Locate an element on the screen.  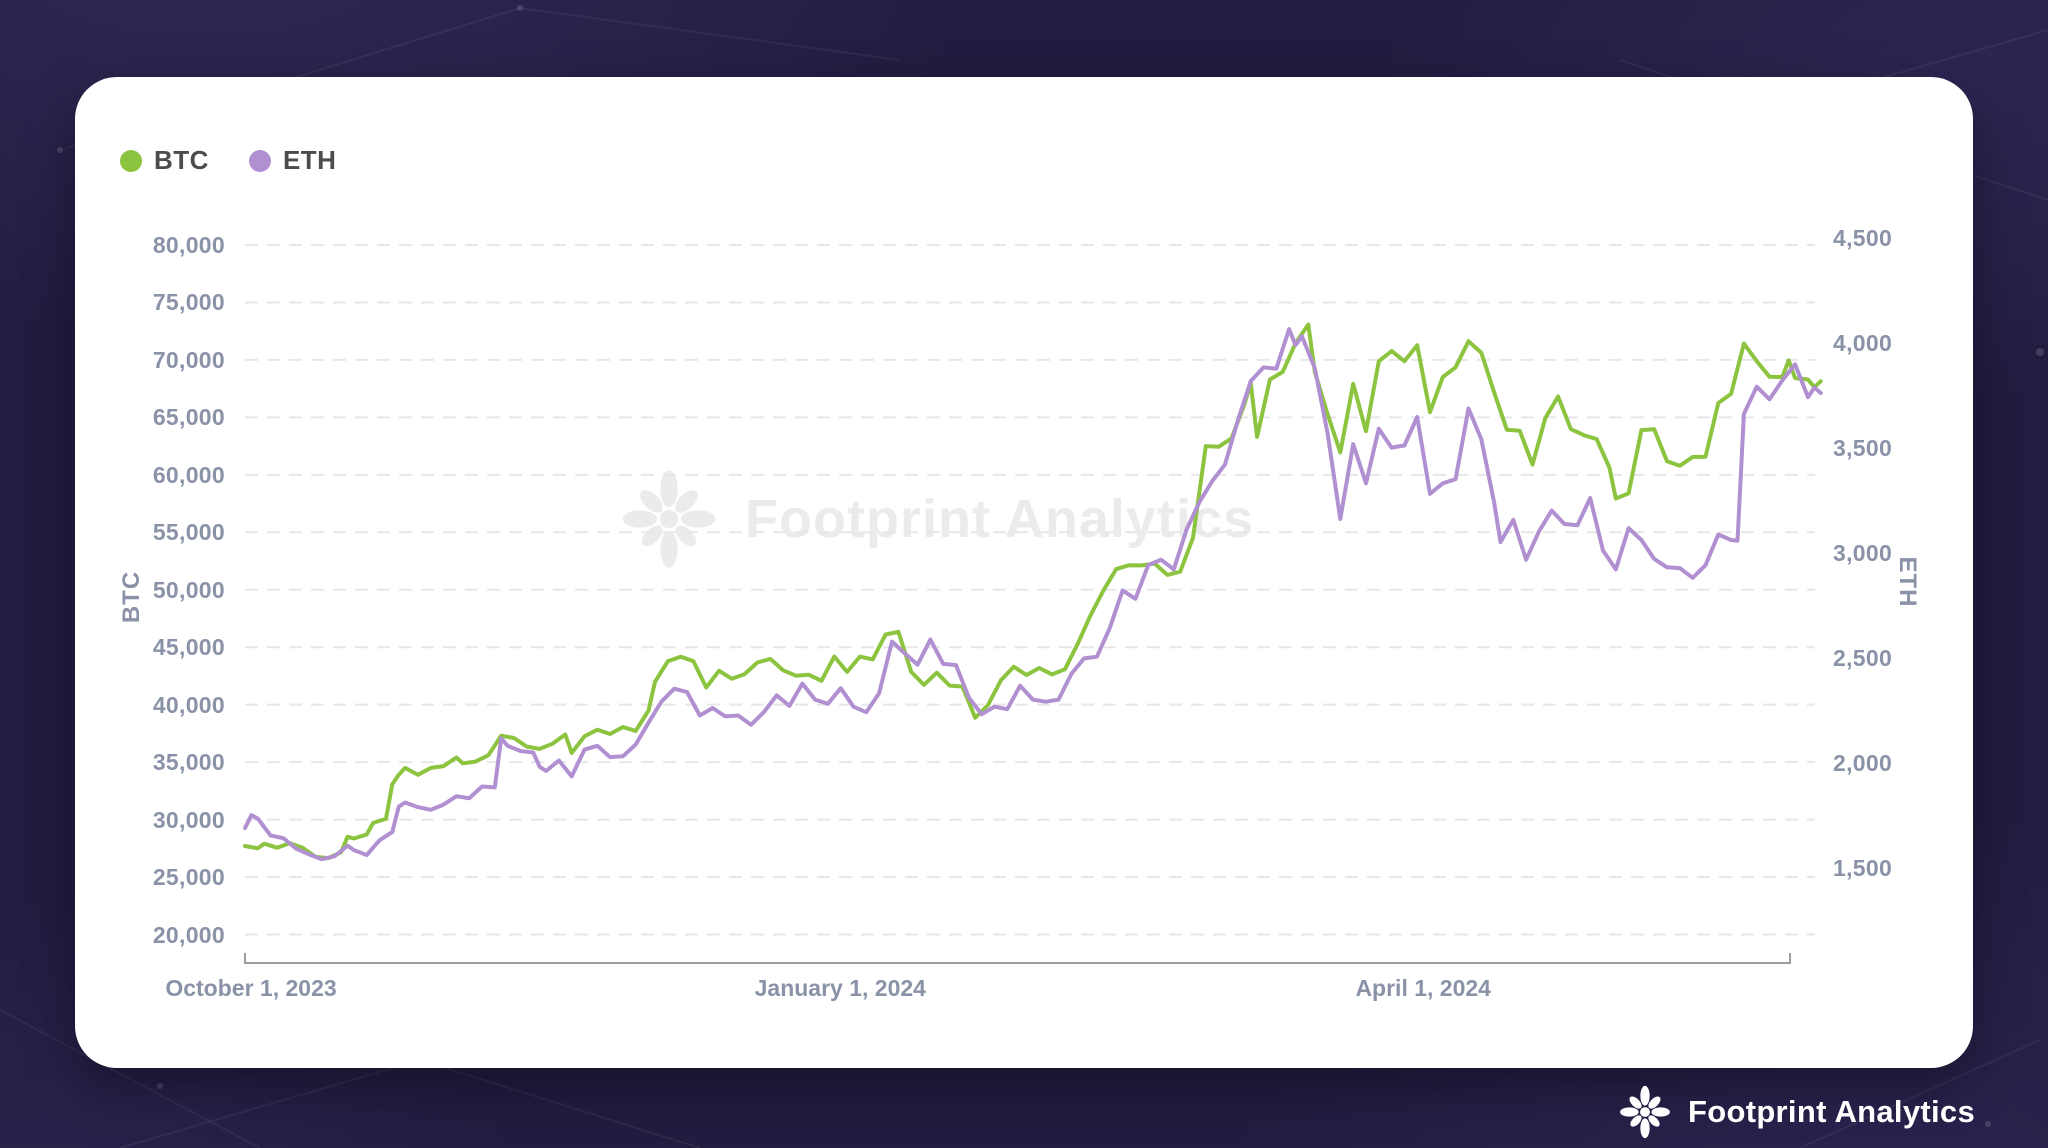
y-left-tick-label: 45,000 is located at coordinates (188, 647).